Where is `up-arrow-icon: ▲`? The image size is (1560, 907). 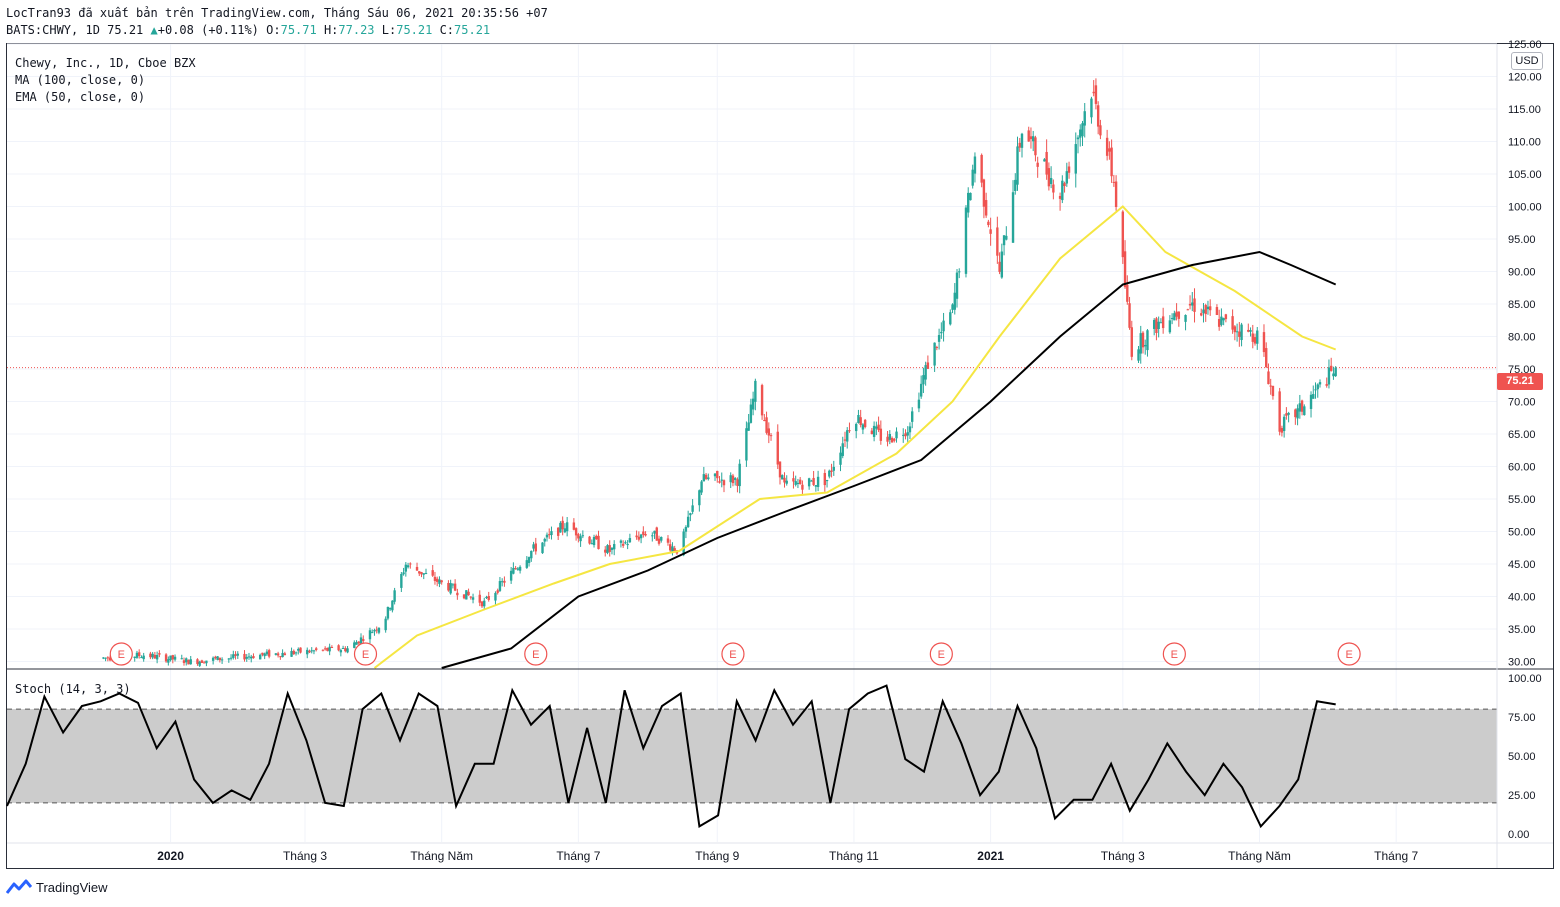 up-arrow-icon: ▲ is located at coordinates (154, 30).